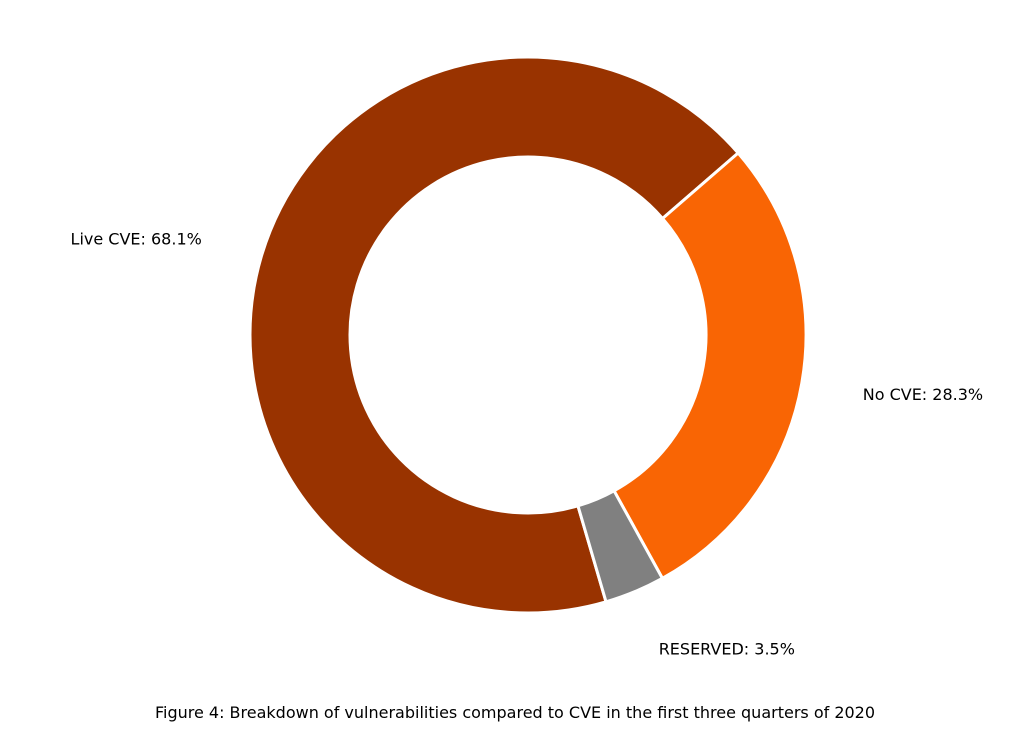  Describe the element at coordinates (727, 648) in the screenshot. I see `slice-label-reserved: RESERVED: 3.5%` at that location.